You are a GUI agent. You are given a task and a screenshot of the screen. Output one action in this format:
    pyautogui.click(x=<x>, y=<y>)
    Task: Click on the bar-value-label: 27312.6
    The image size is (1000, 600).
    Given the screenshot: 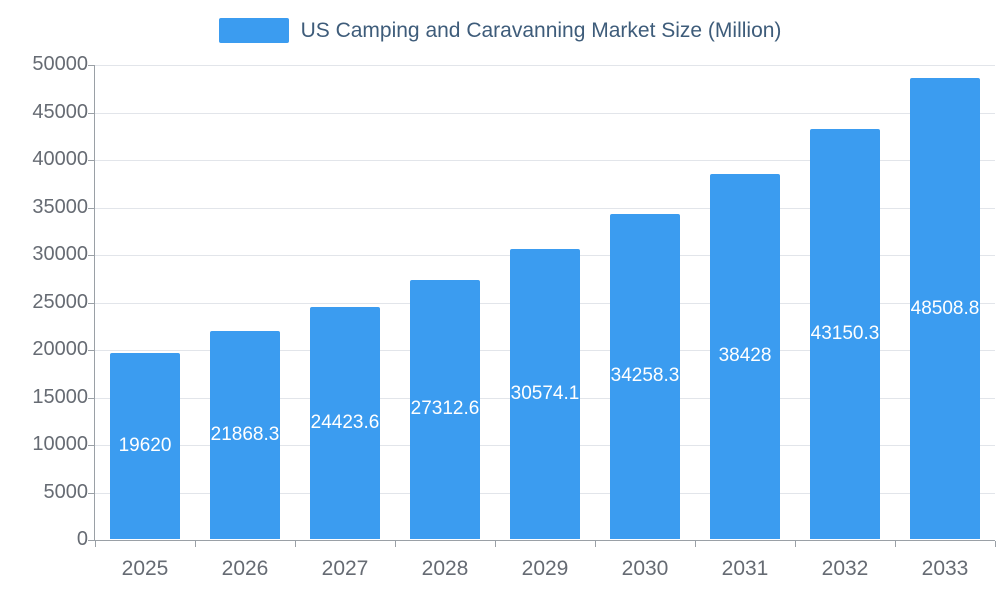 What is the action you would take?
    pyautogui.click(x=445, y=409)
    